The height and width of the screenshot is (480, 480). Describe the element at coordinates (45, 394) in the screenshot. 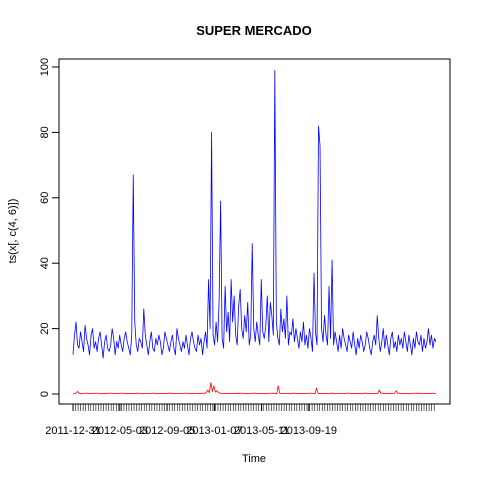

I see `y-tick-label: 0` at that location.